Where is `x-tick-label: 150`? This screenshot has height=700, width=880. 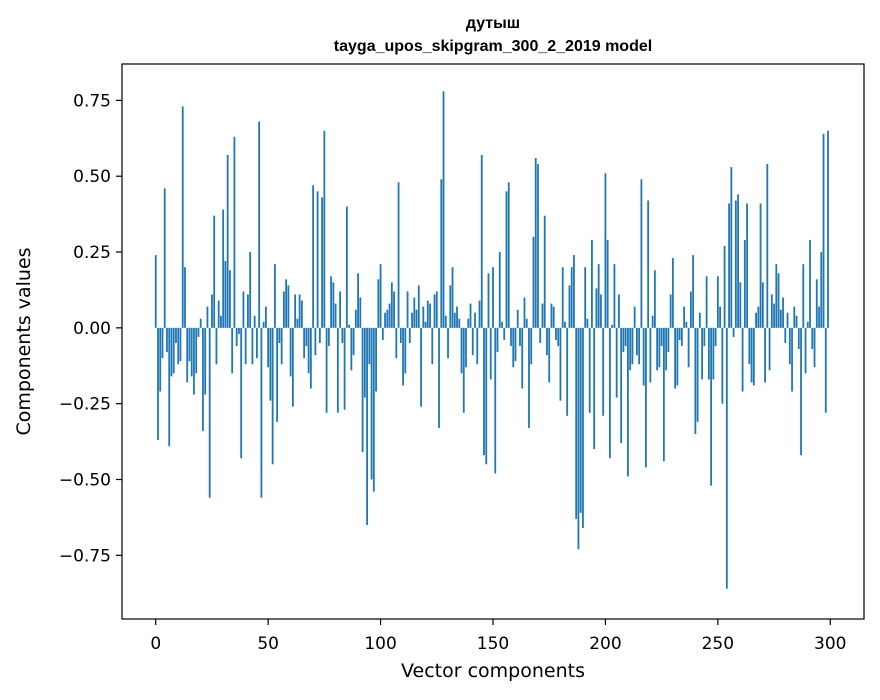
x-tick-label: 150 is located at coordinates (493, 644).